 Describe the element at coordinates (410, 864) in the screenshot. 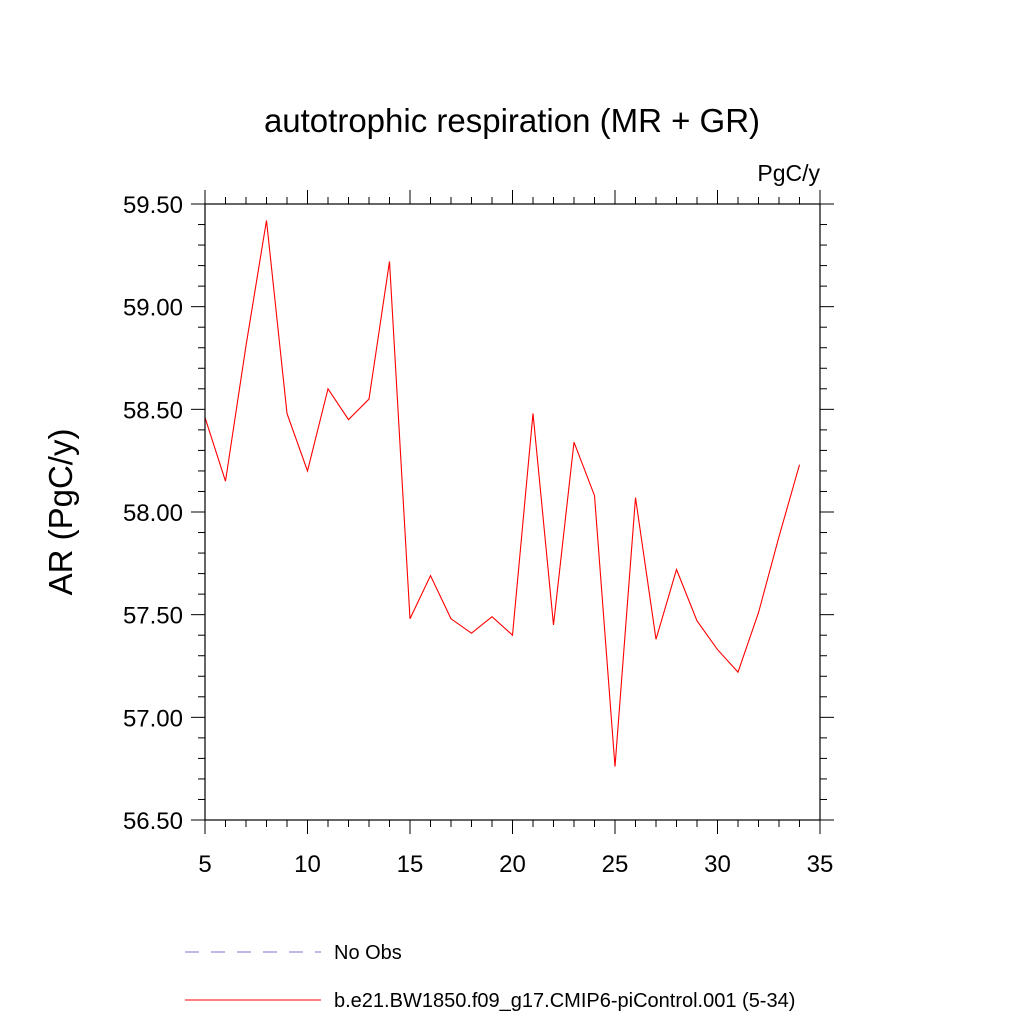

I see `x-tick-label: 15` at that location.